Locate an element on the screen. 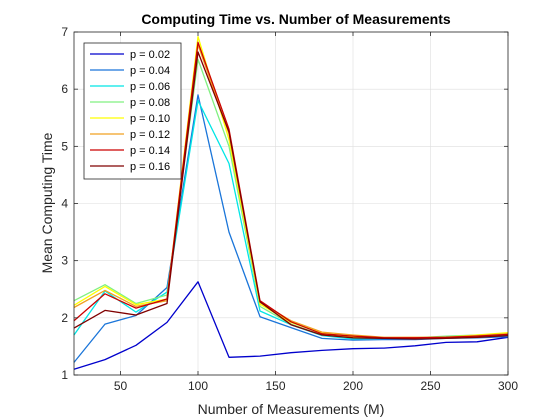  y-tick-label: 3 is located at coordinates (64, 261).